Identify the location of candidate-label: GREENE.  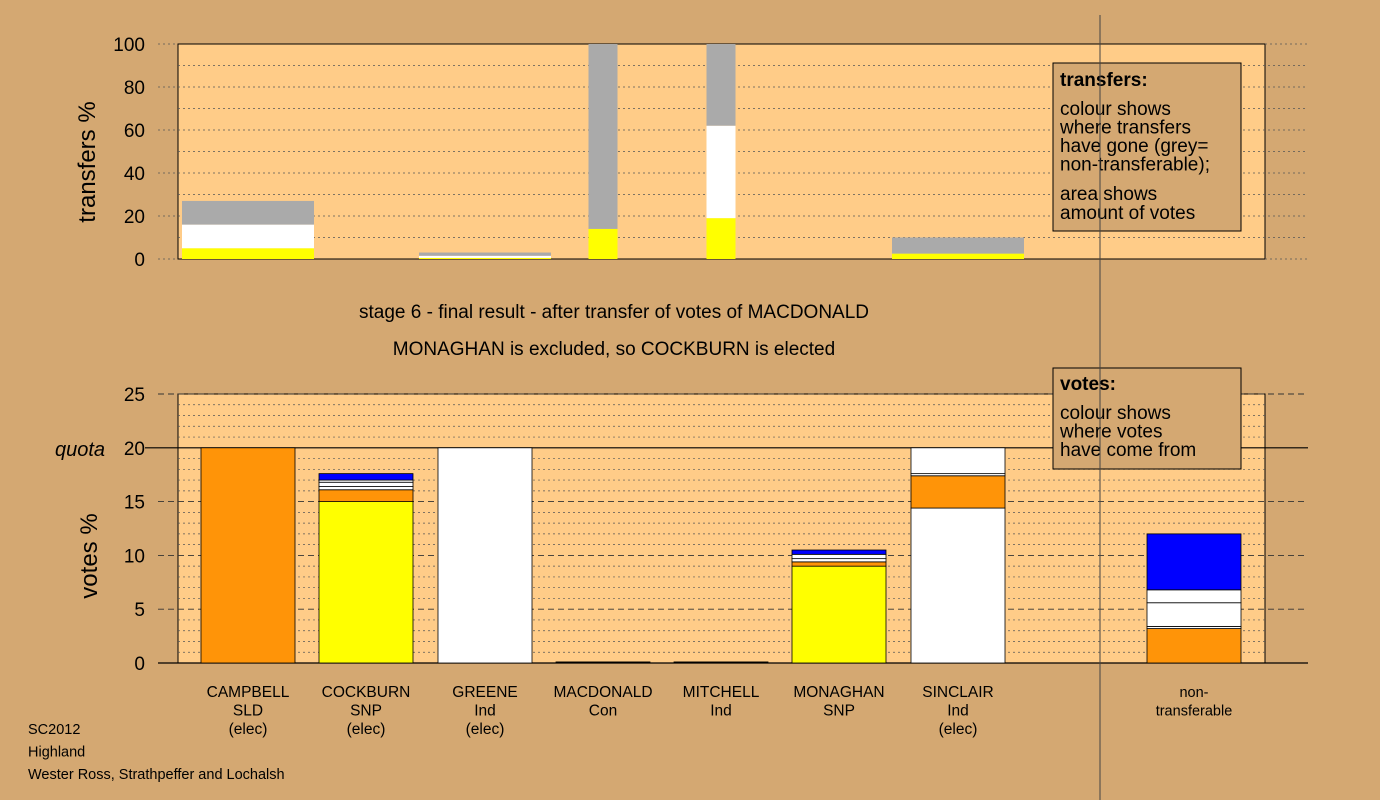
(484, 692).